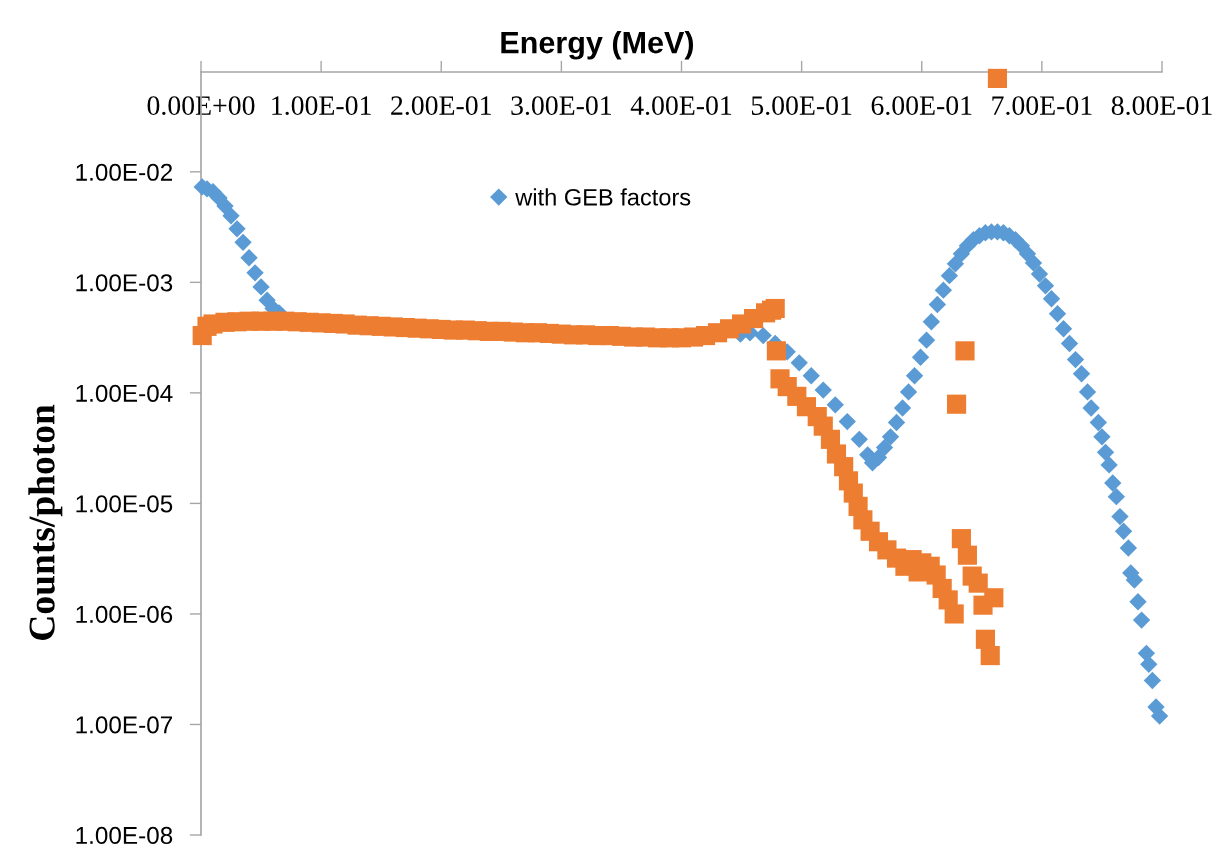 The height and width of the screenshot is (852, 1227). Describe the element at coordinates (45, 522) in the screenshot. I see `y-axis-title: Counts/photon` at that location.